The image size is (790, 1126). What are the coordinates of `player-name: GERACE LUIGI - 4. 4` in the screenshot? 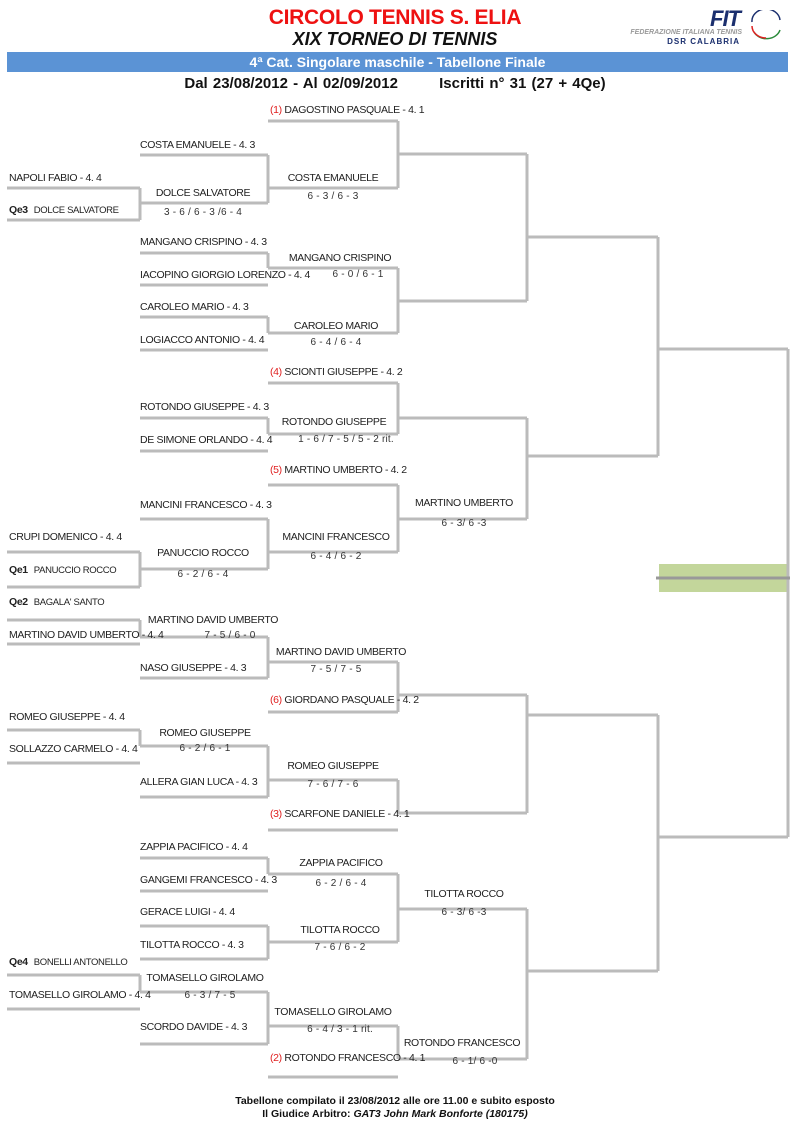 It's located at (187, 912).